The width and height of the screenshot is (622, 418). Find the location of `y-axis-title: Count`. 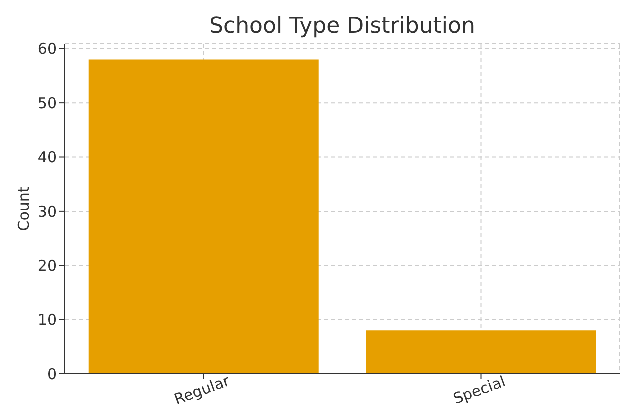

y-axis-title: Count is located at coordinates (24, 209).